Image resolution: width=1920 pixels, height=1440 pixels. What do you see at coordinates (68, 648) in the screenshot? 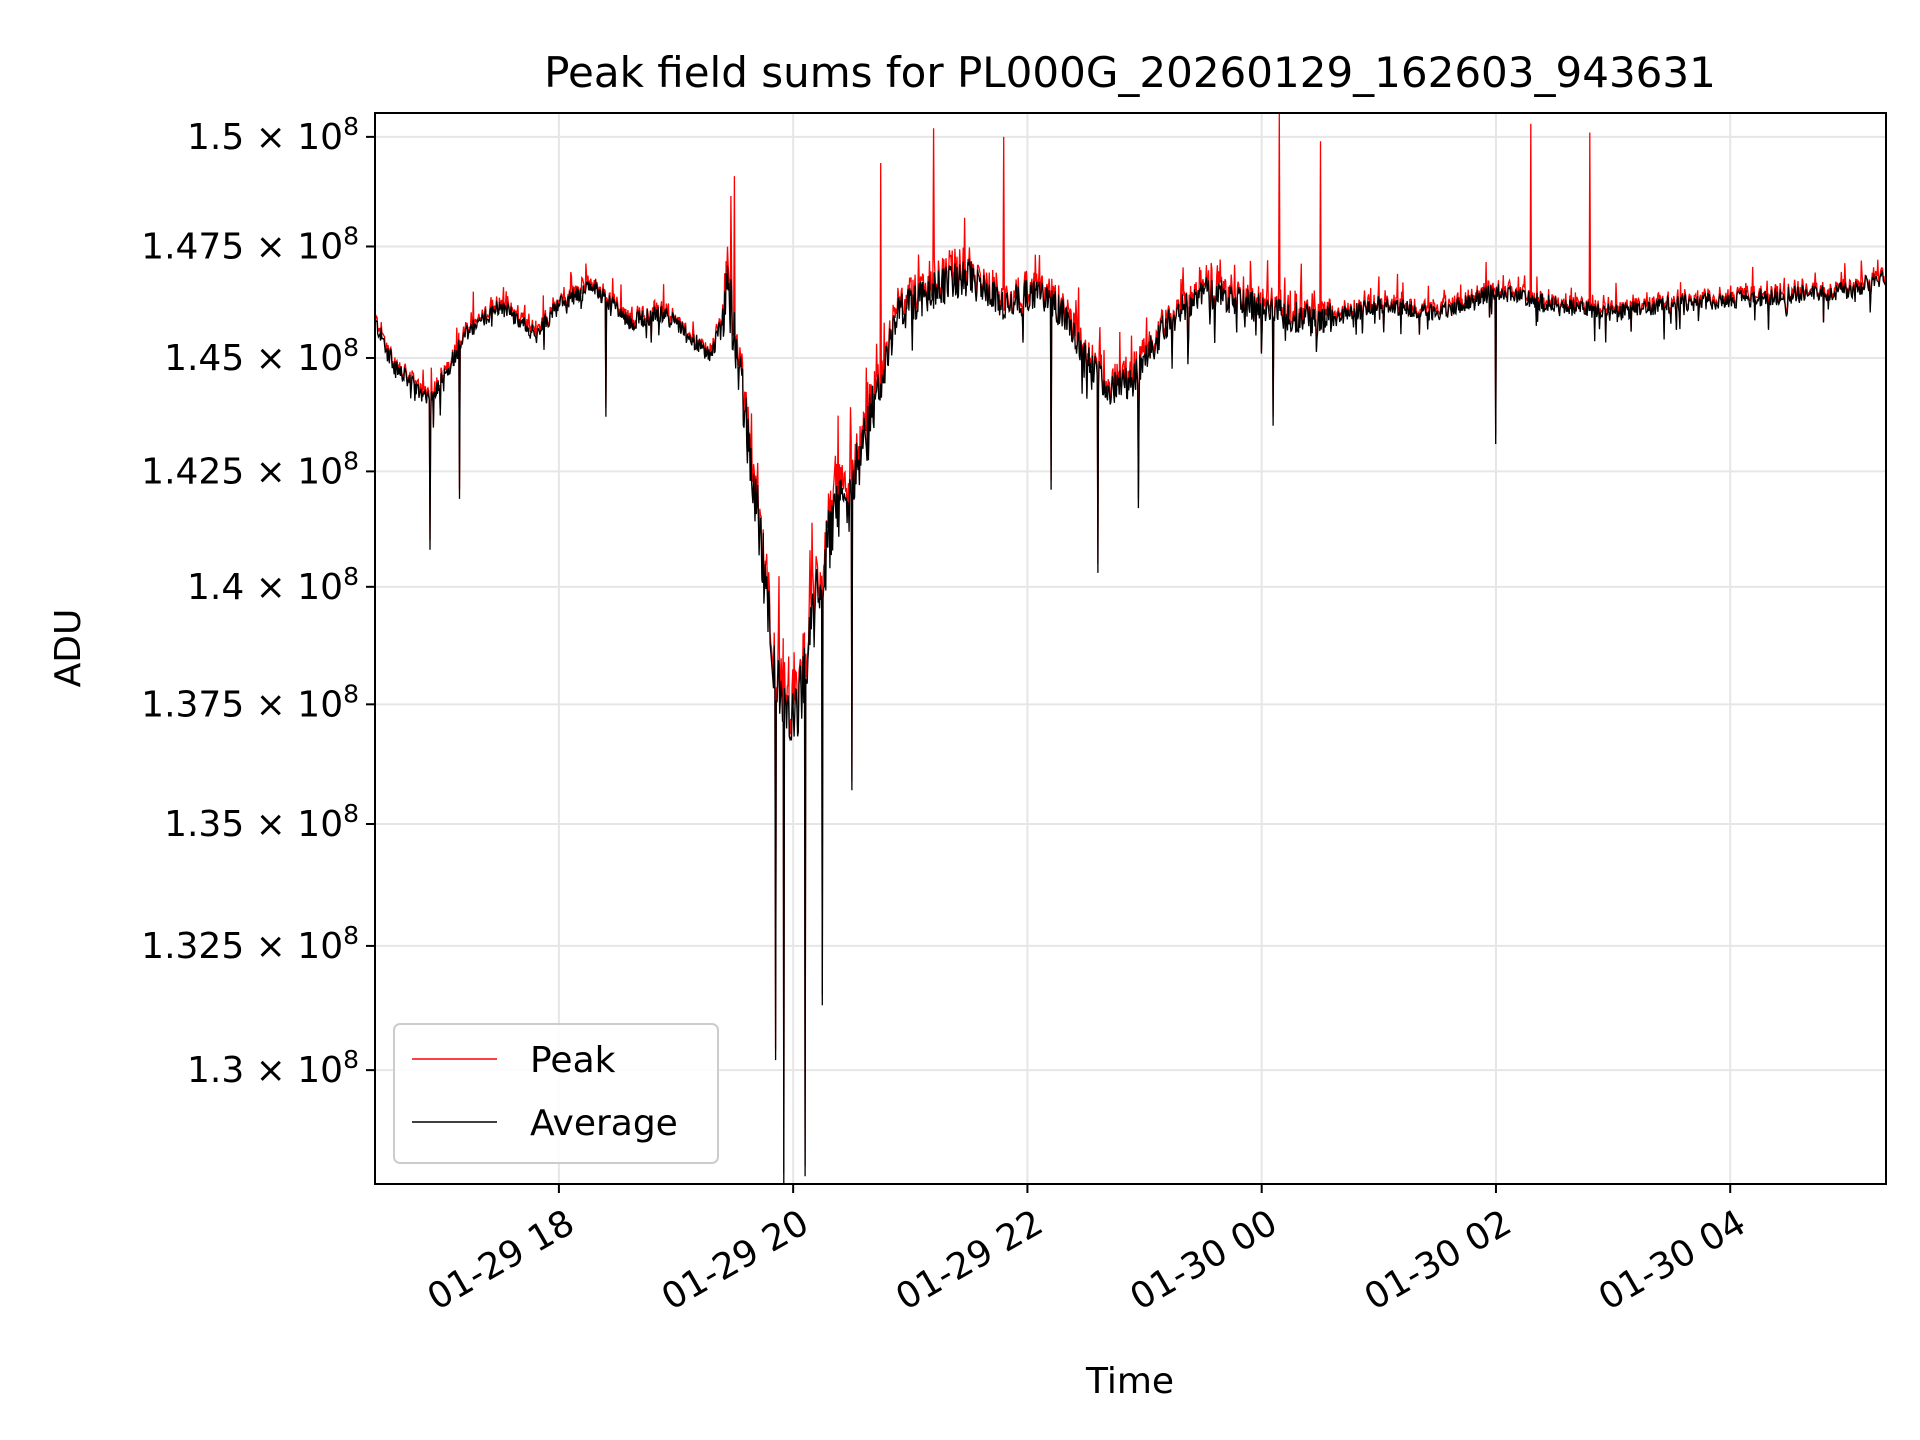
I see `y-axis-title: ADU` at bounding box center [68, 648].